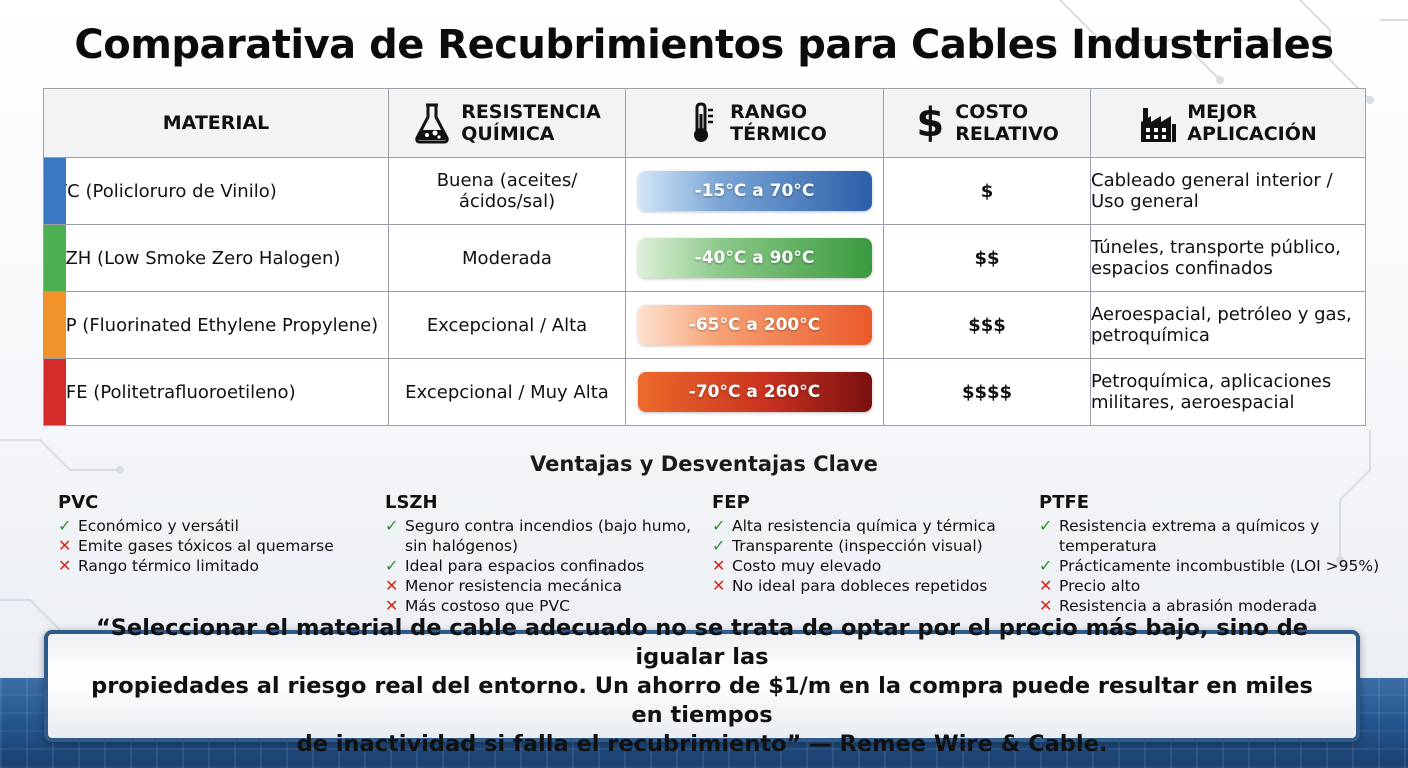 The image size is (1408, 768). Describe the element at coordinates (987, 392) in the screenshot. I see `cost-cell: $$$$` at that location.